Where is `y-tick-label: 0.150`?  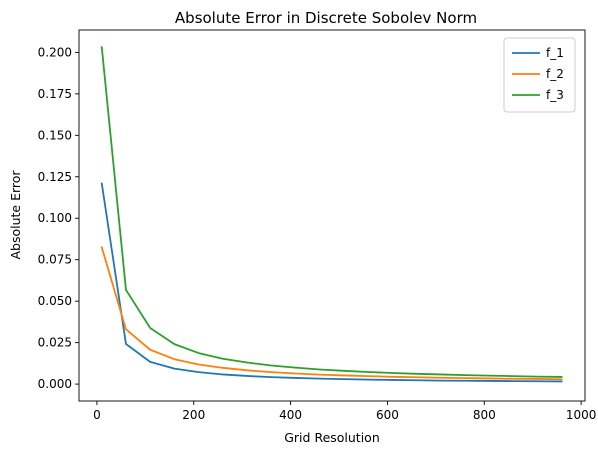
y-tick-label: 0.150 is located at coordinates (55, 135).